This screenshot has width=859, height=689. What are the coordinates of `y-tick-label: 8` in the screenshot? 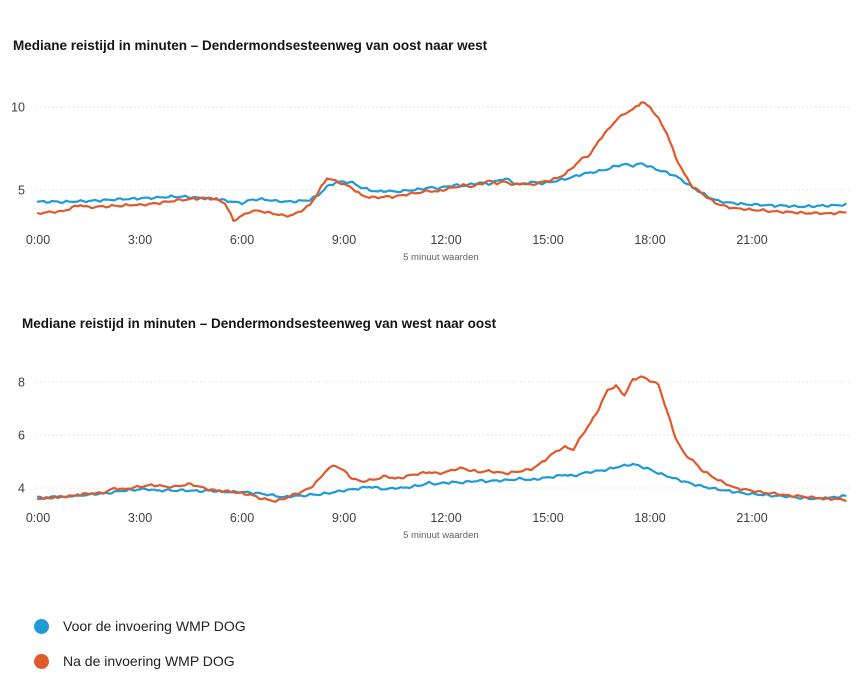 It's located at (21, 383).